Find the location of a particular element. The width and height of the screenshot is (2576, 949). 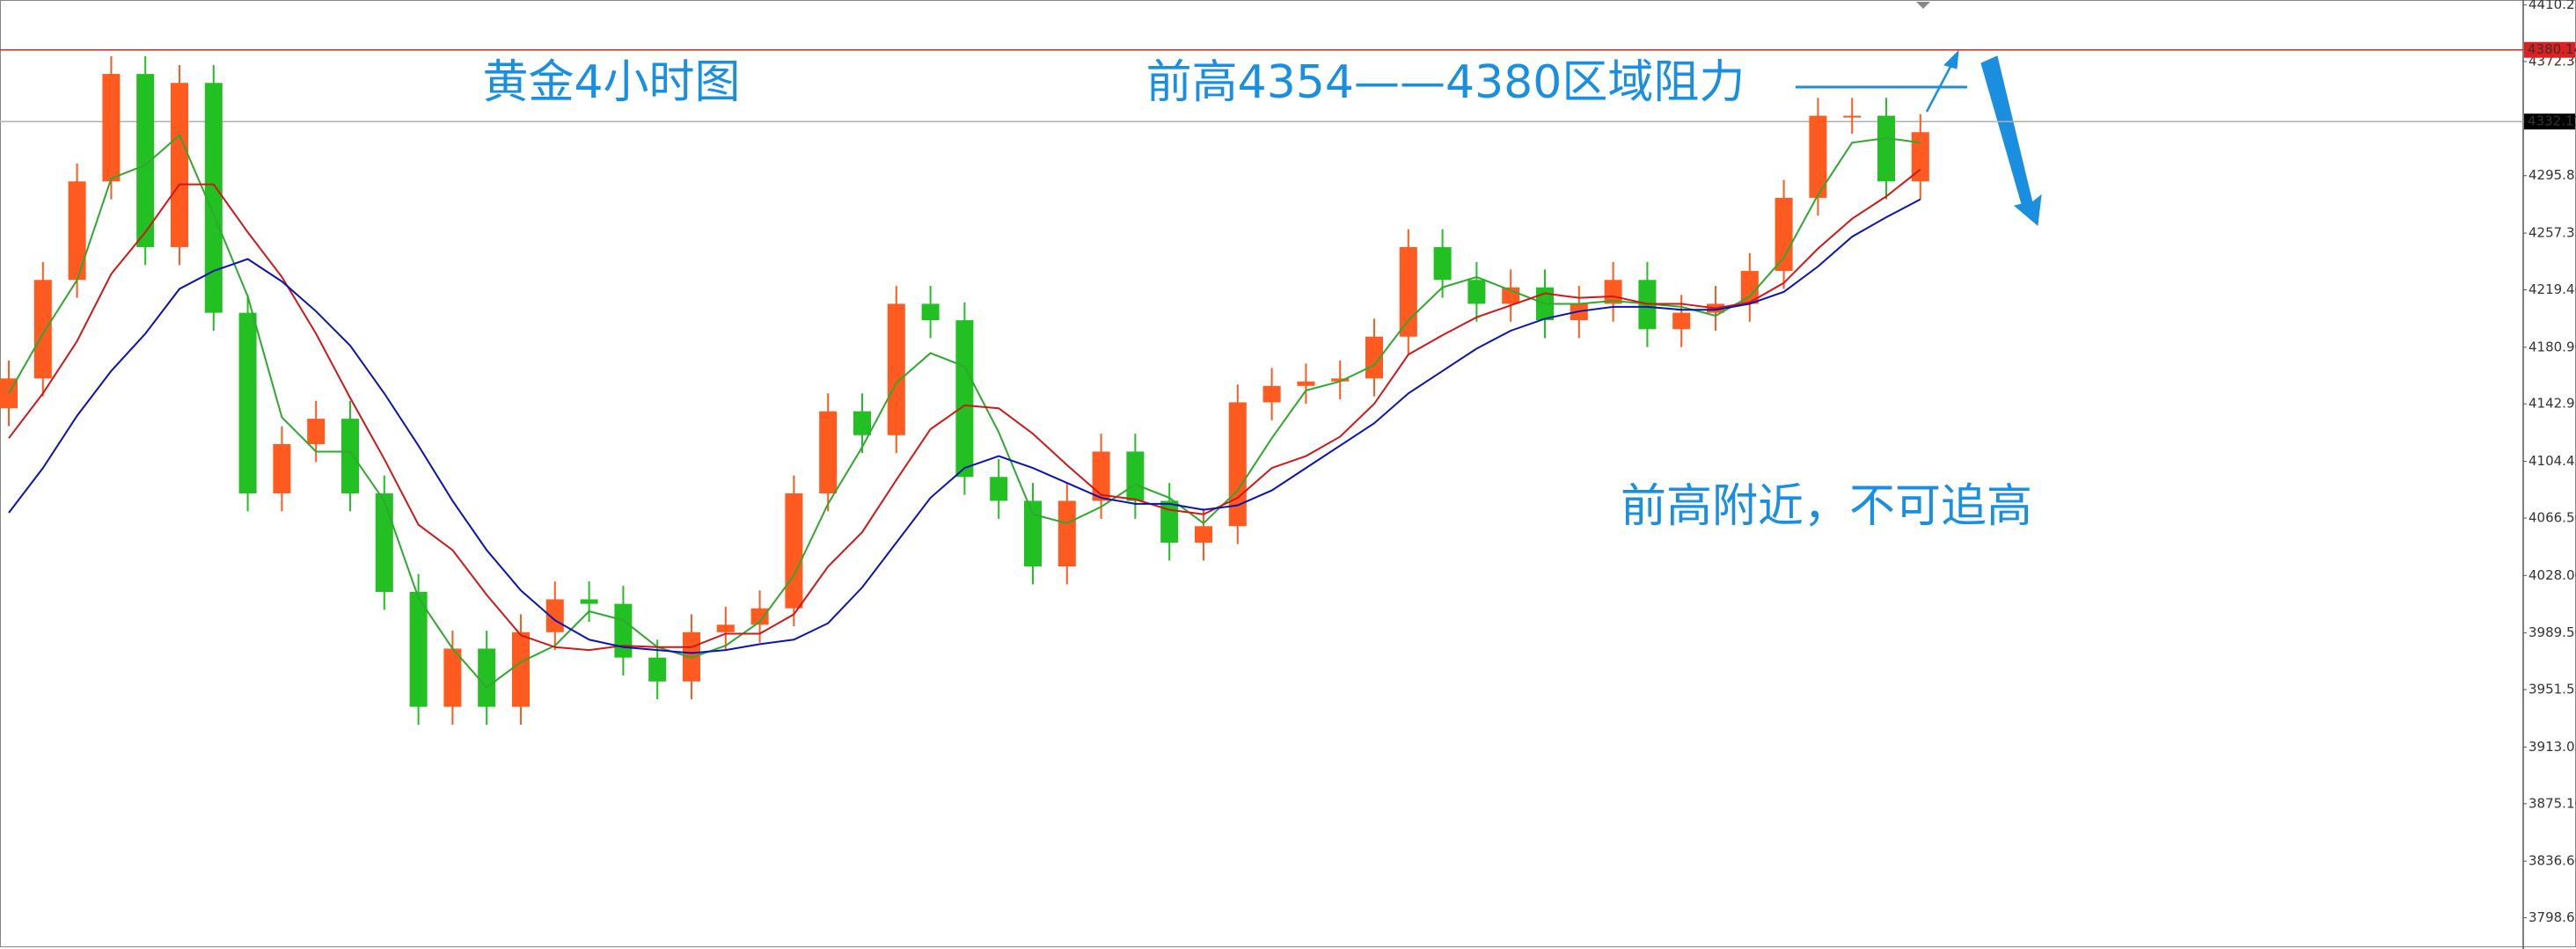

drawings is located at coordinates (1919, 137).